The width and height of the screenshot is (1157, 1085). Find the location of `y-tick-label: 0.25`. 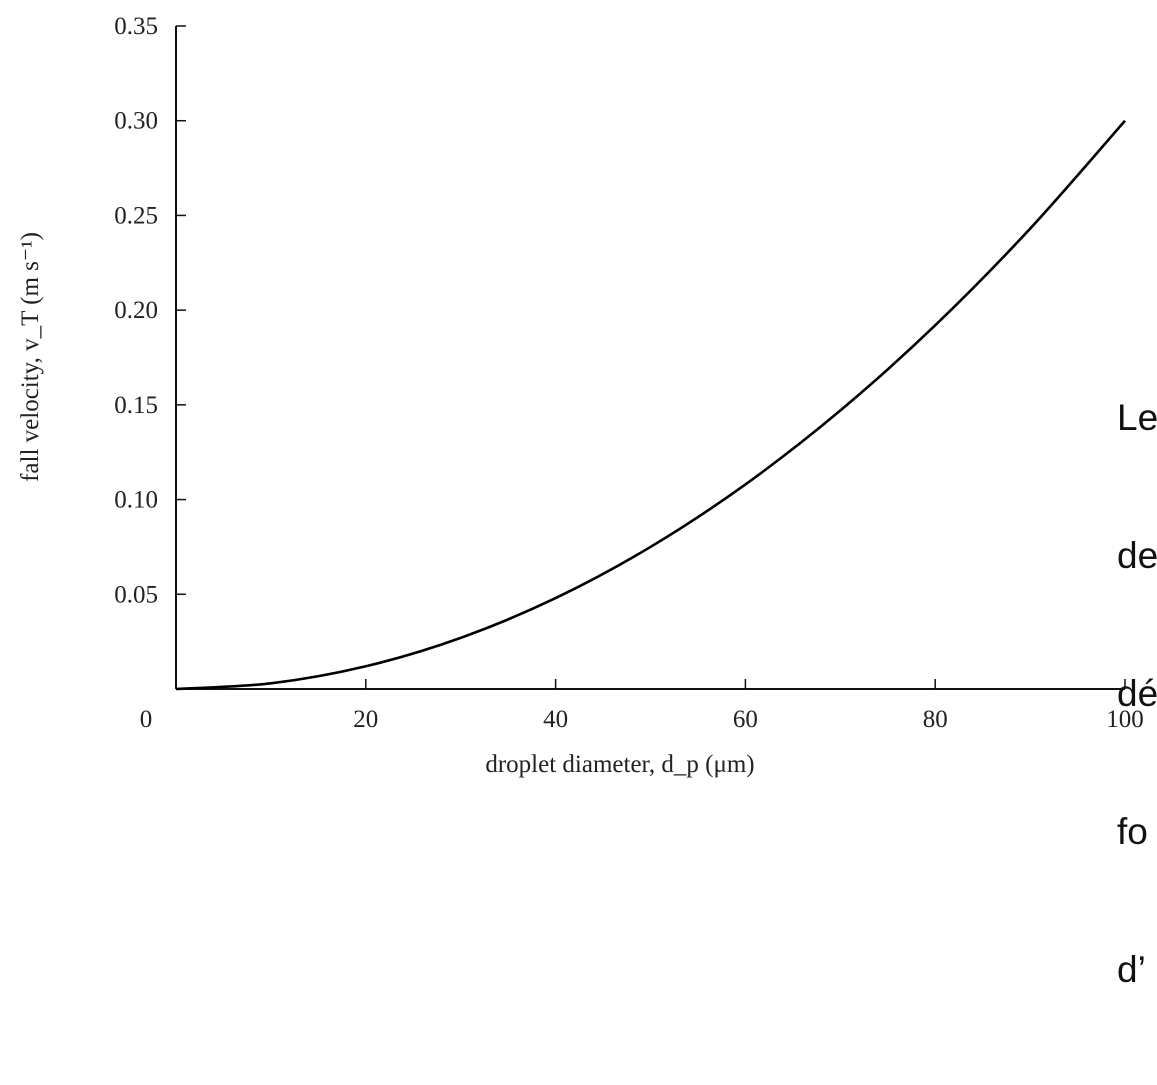

y-tick-label: 0.25 is located at coordinates (136, 215).